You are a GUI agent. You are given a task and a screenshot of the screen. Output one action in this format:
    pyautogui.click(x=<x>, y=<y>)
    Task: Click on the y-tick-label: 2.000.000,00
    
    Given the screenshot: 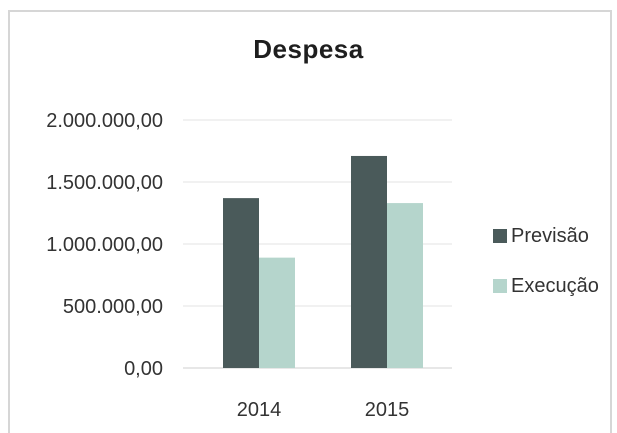 What is the action you would take?
    pyautogui.click(x=104, y=121)
    